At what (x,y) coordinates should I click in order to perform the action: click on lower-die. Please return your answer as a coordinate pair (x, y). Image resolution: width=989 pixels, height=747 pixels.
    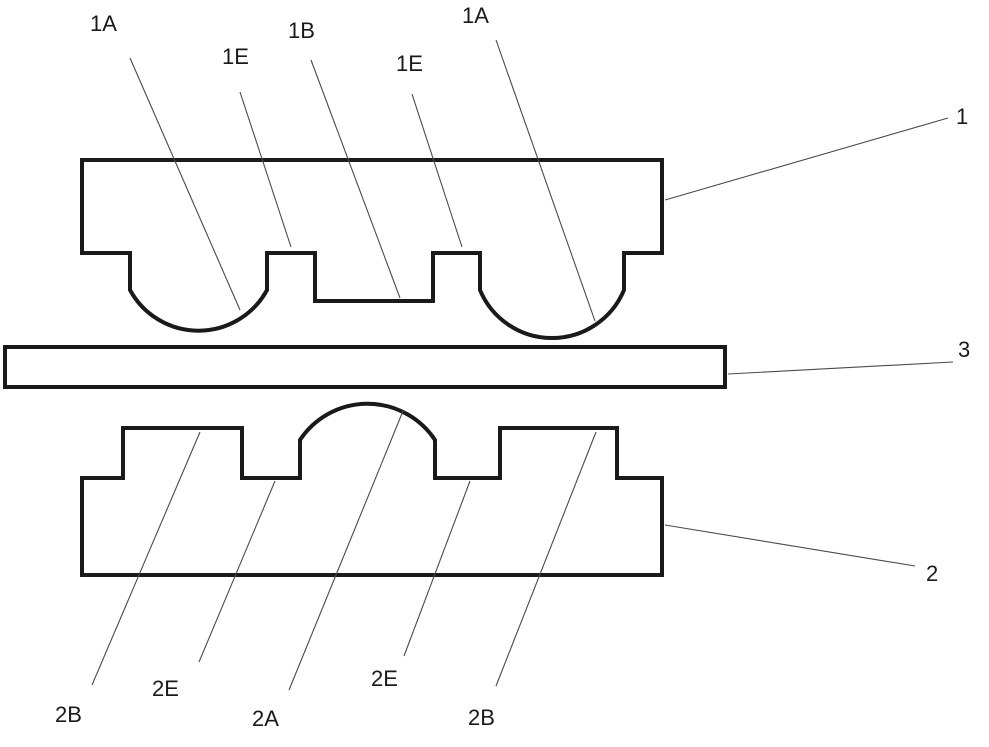
    Looking at the image, I should click on (372, 489).